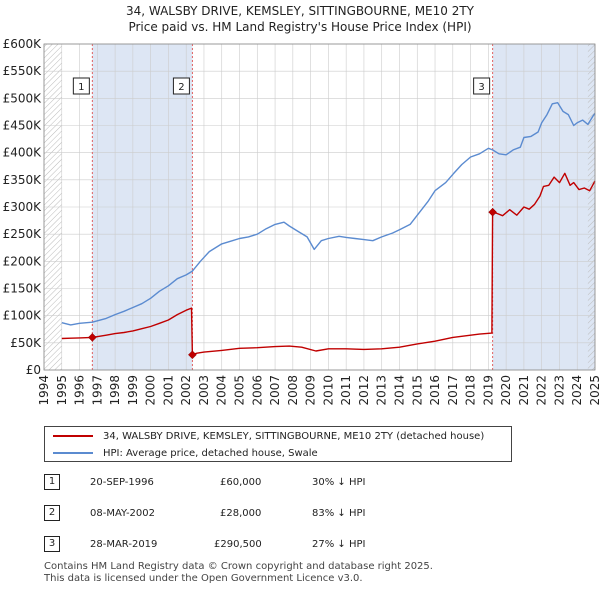 This screenshot has width=600, height=590. What do you see at coordinates (62, 390) in the screenshot?
I see `x-tick-label: 1995` at bounding box center [62, 390].